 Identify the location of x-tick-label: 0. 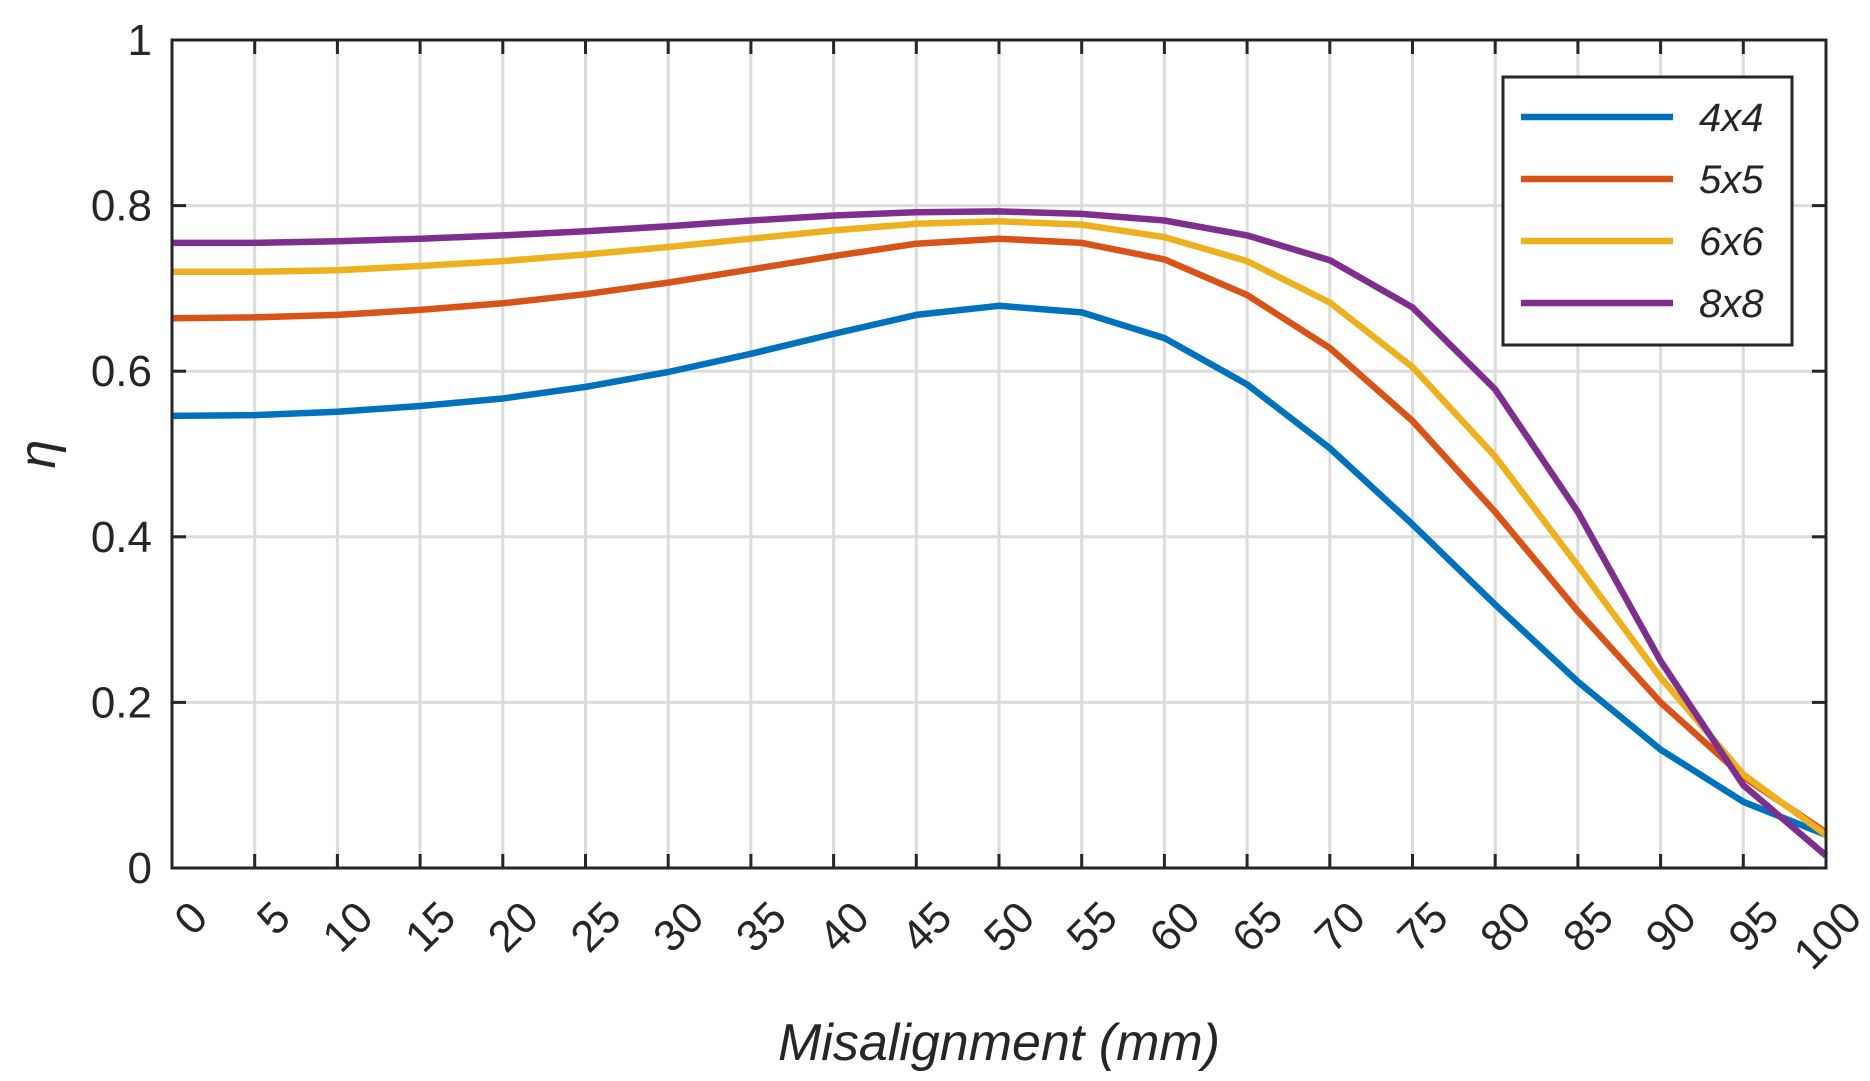
(191, 918).